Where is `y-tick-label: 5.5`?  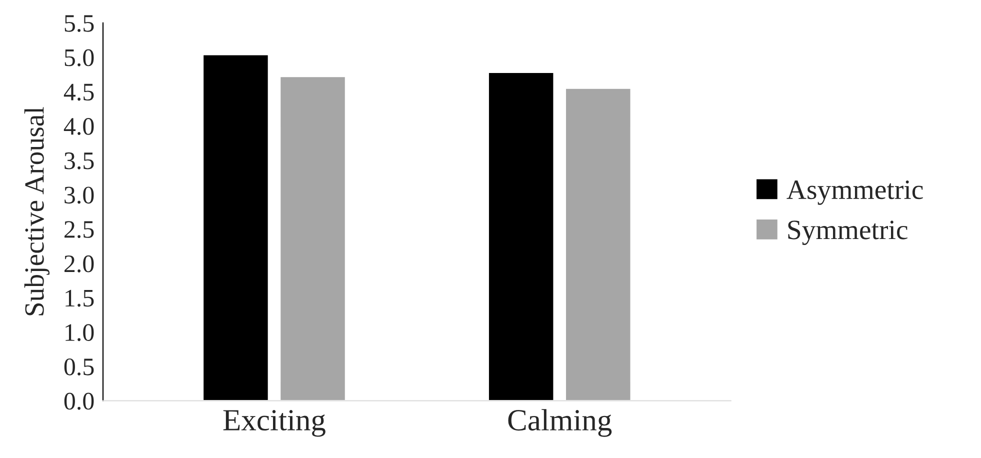 y-tick-label: 5.5 is located at coordinates (79, 23).